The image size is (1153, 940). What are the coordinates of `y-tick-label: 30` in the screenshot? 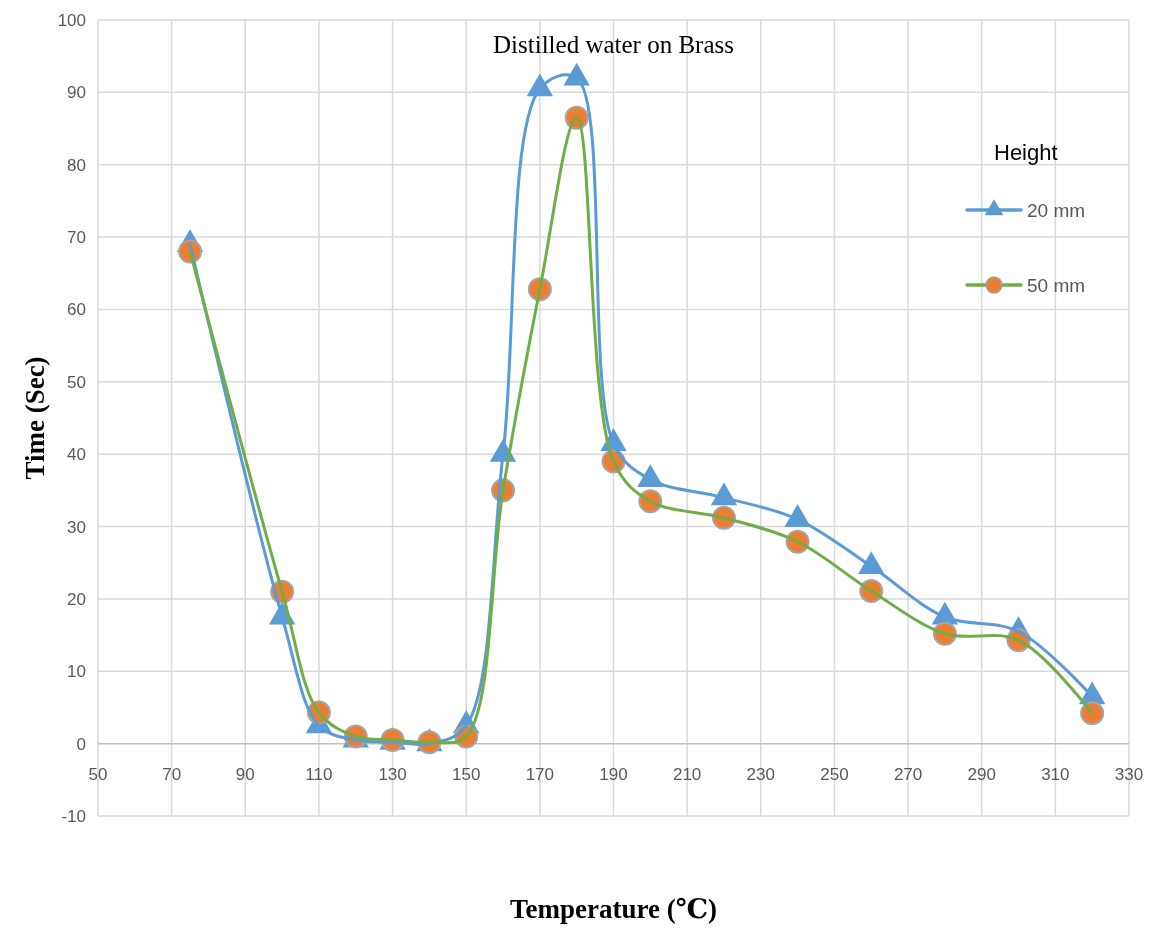 It's located at (76, 527).